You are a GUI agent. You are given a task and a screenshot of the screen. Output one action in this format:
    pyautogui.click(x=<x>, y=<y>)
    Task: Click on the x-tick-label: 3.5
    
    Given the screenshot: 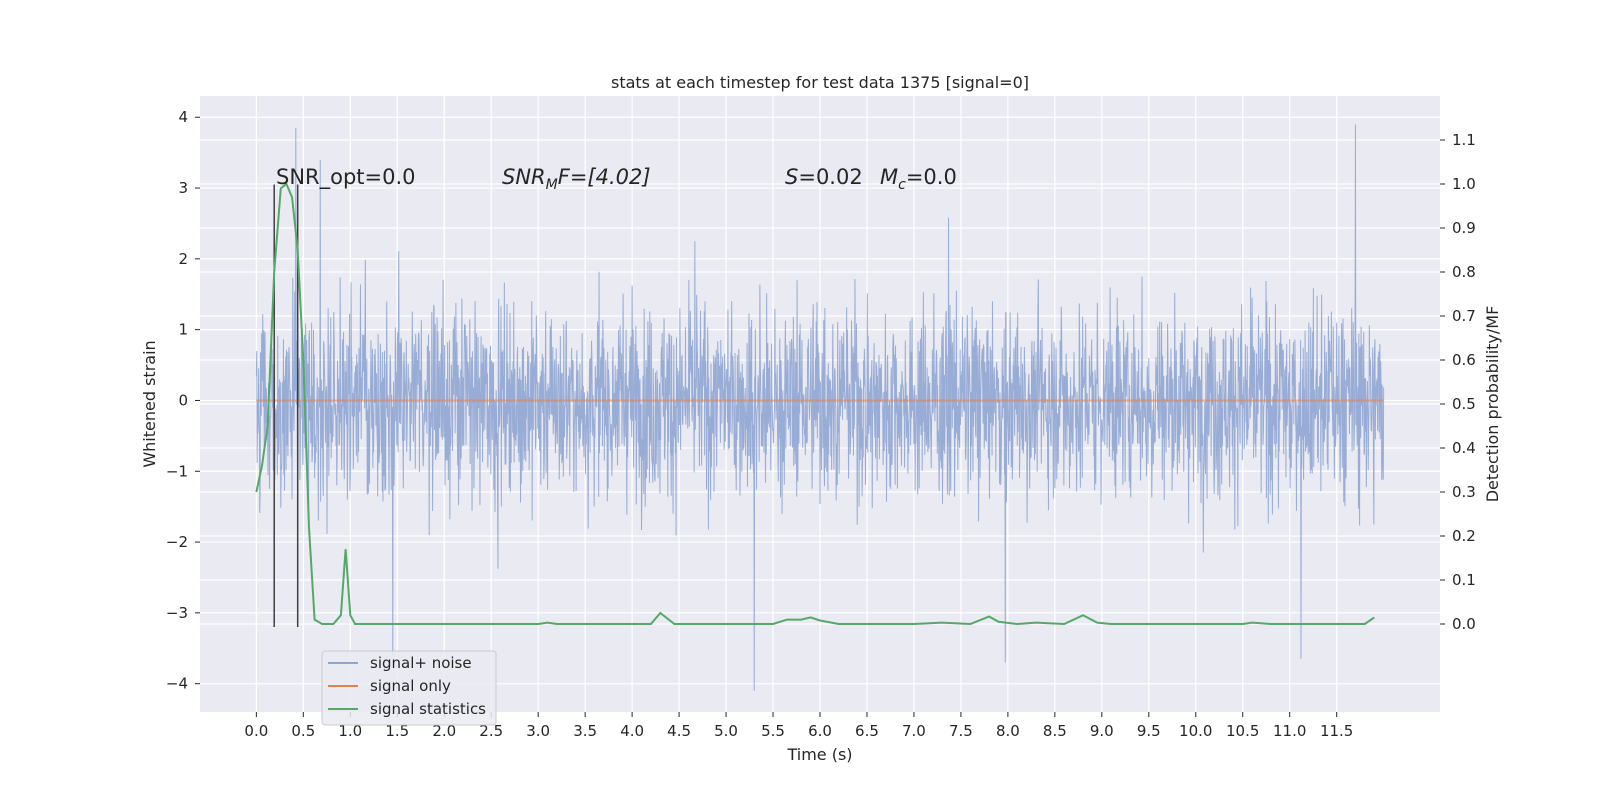 What is the action you would take?
    pyautogui.click(x=585, y=731)
    